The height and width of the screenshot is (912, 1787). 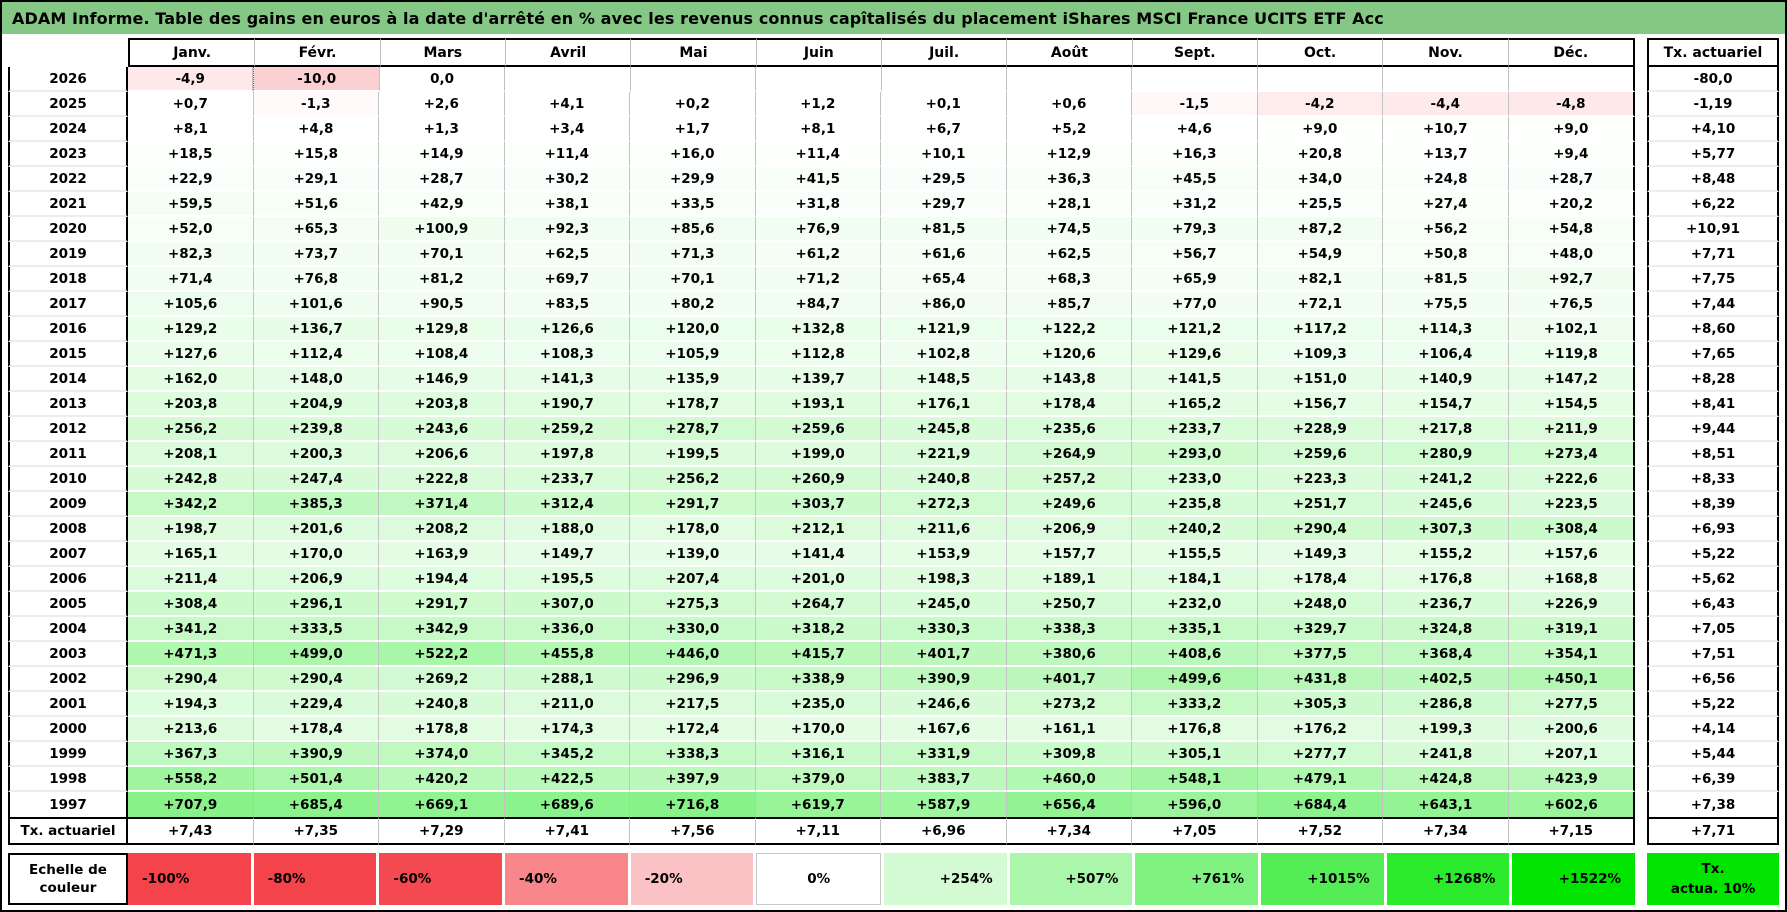 What do you see at coordinates (818, 779) in the screenshot?
I see `gain-cell: +379,0` at bounding box center [818, 779].